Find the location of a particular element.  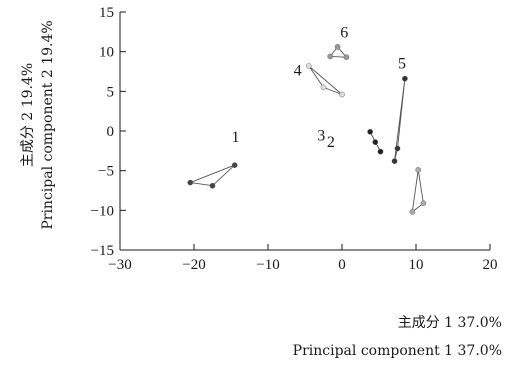

group-2: 2 is located at coordinates (355, 141).